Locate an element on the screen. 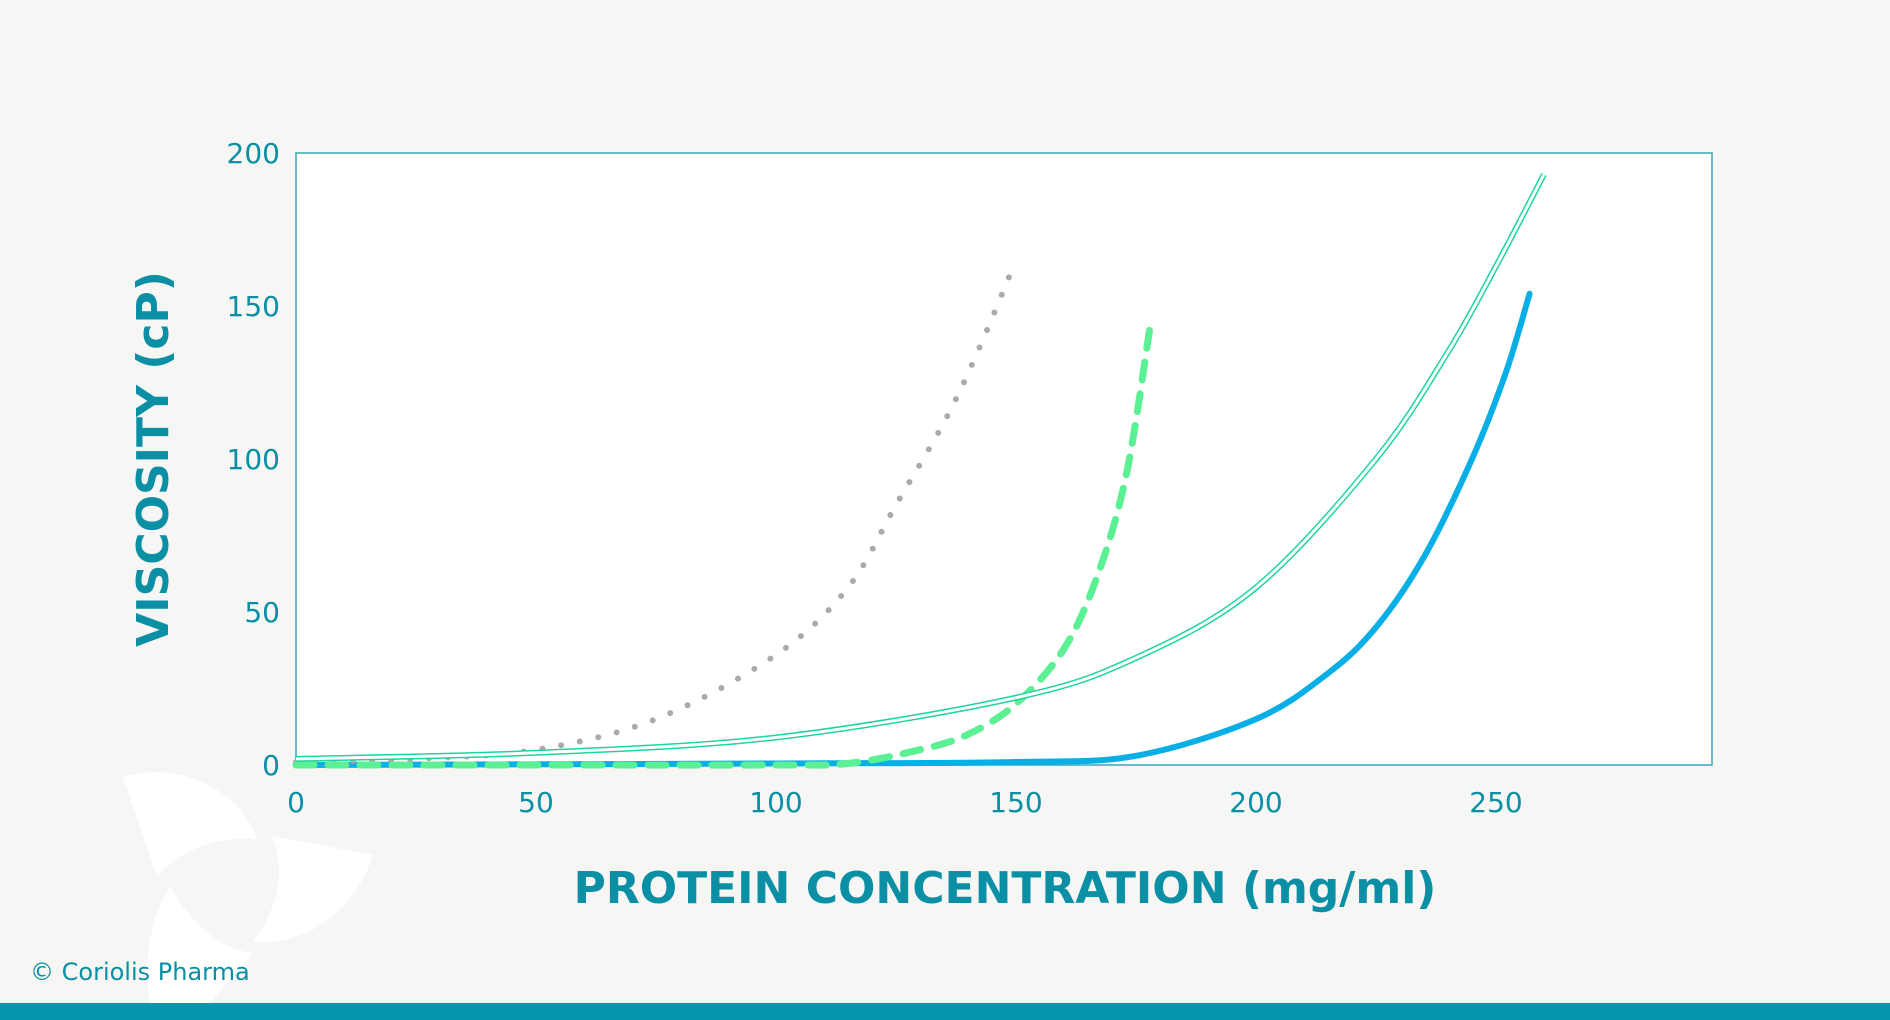 Image resolution: width=1890 pixels, height=1020 pixels. x-tick-label: 100 is located at coordinates (775, 802).